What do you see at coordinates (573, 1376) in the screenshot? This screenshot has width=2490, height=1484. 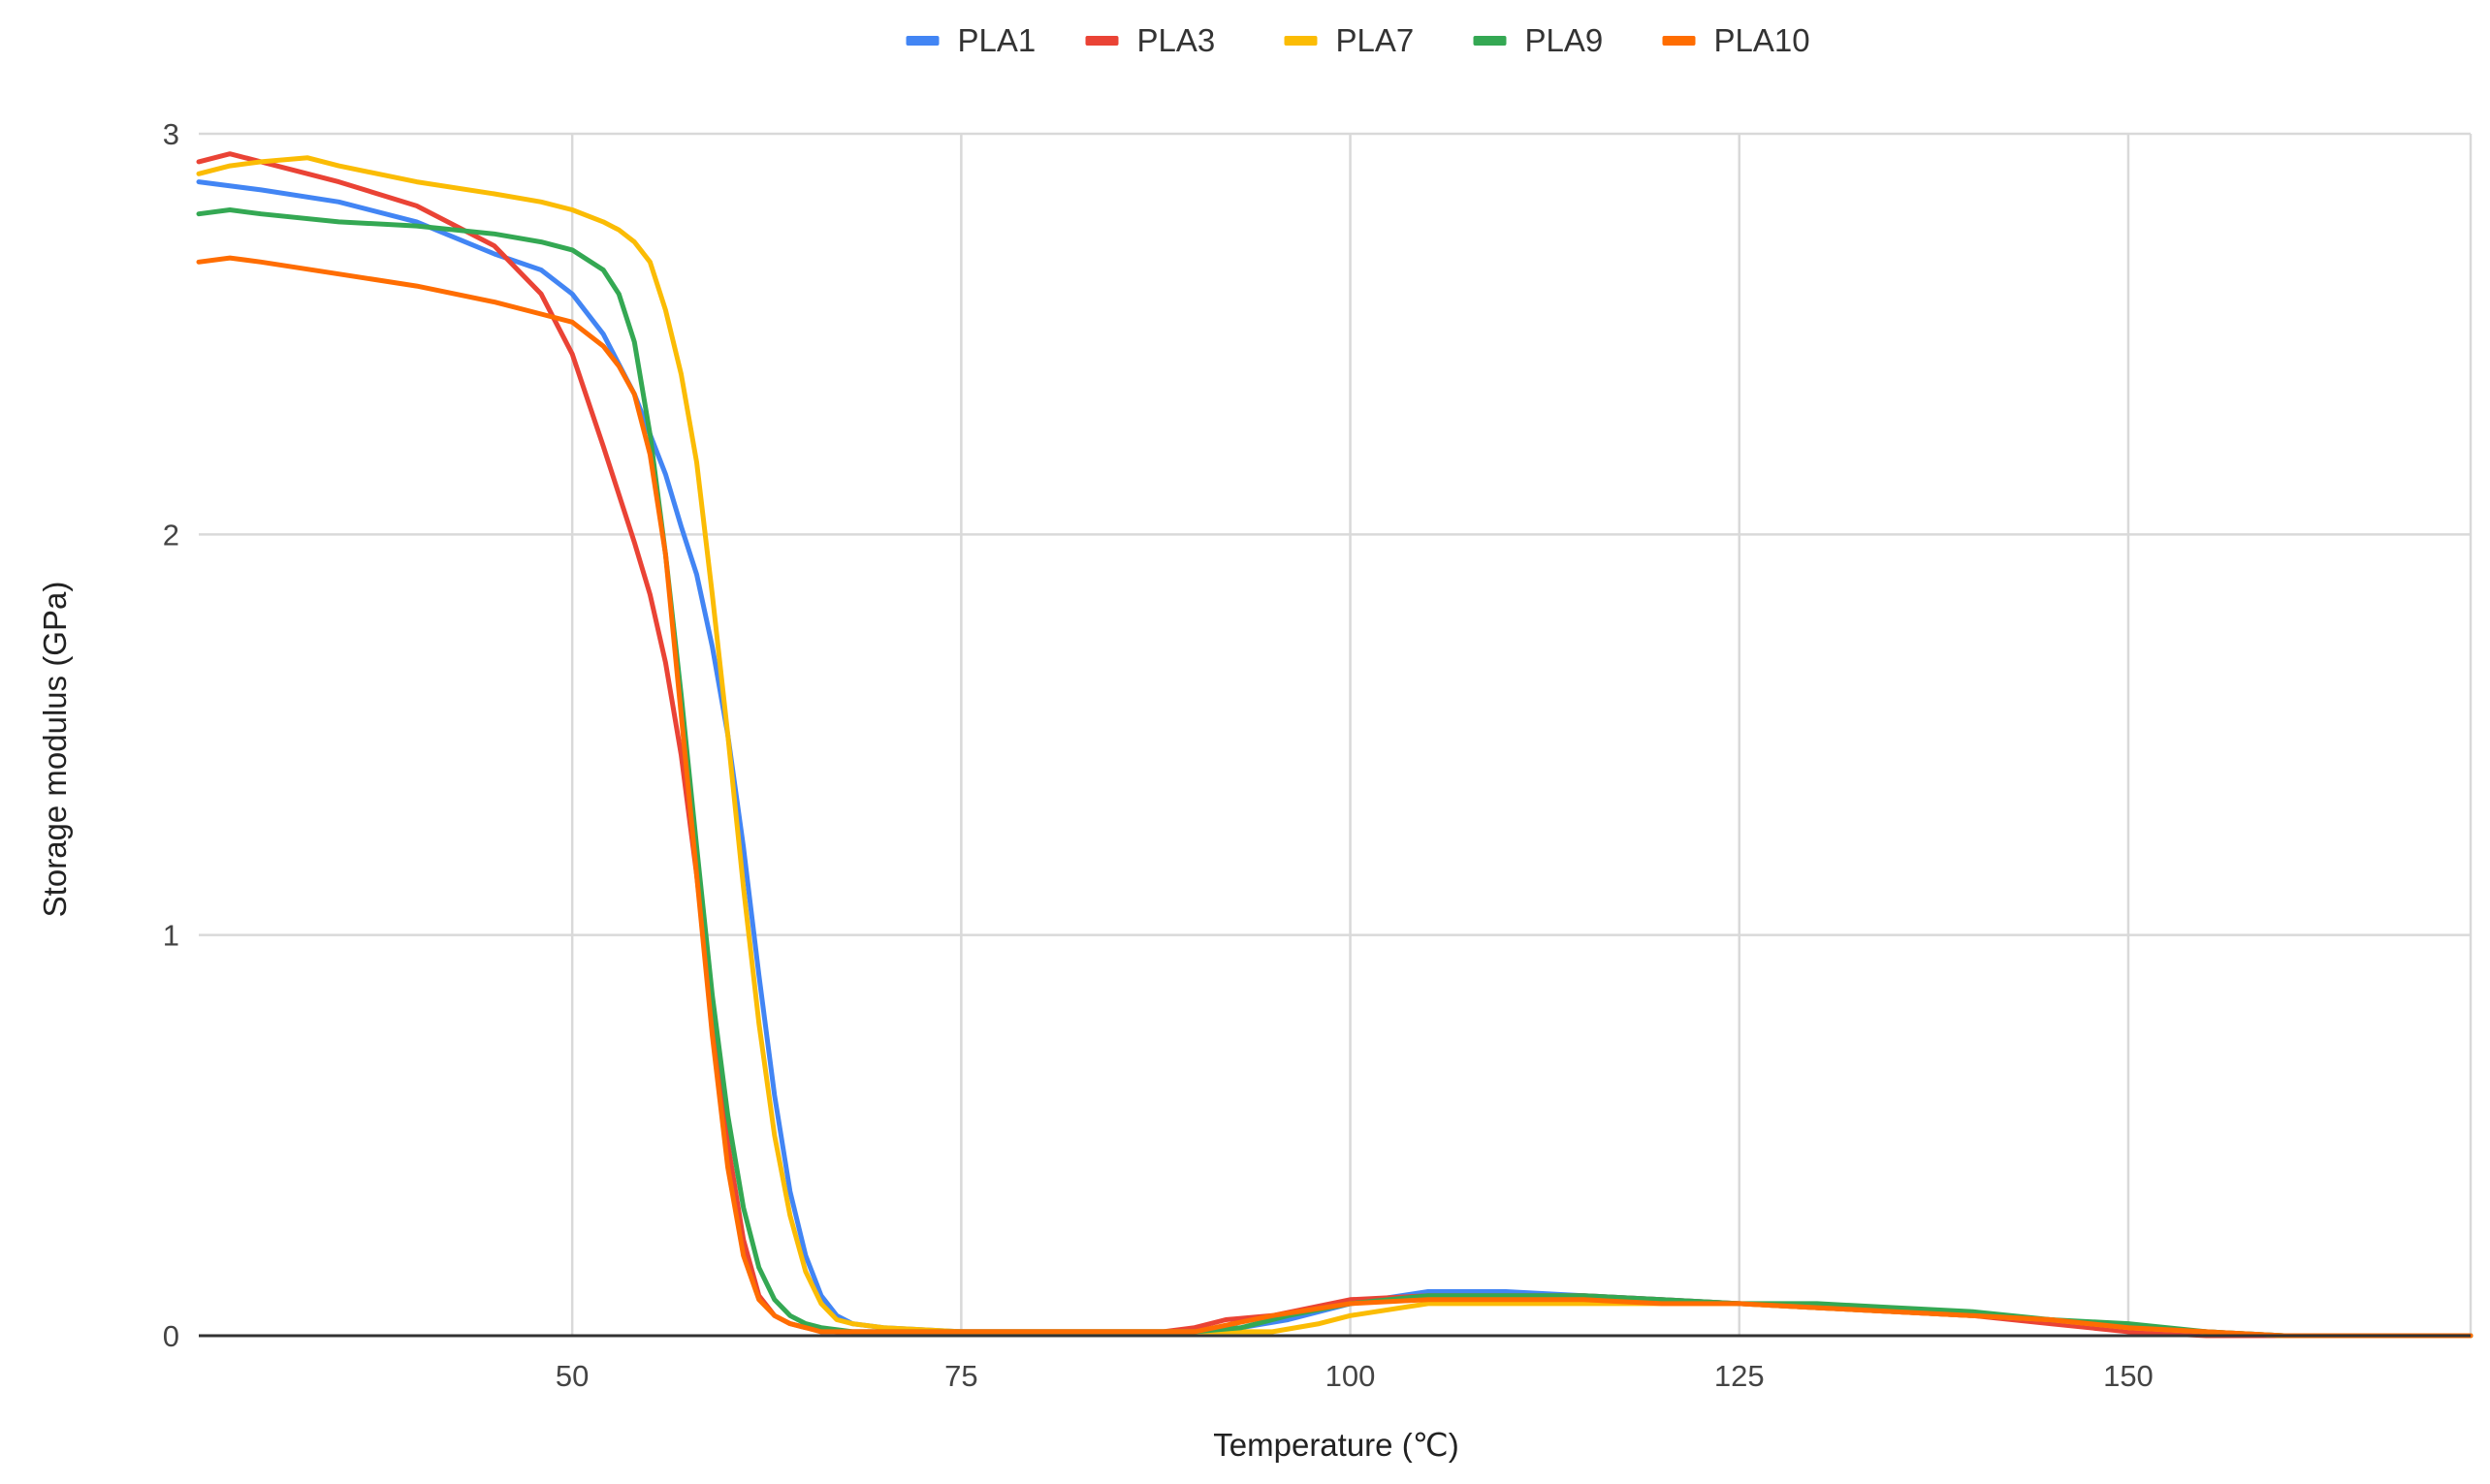 I see `x-tick-label: 50` at bounding box center [573, 1376].